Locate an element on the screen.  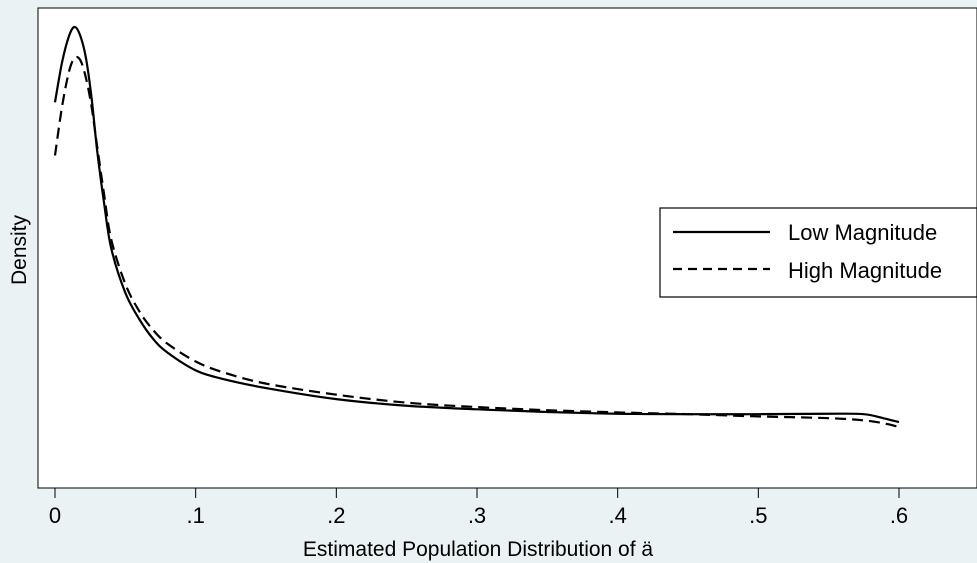
x-tick-label: .2 is located at coordinates (336, 515).